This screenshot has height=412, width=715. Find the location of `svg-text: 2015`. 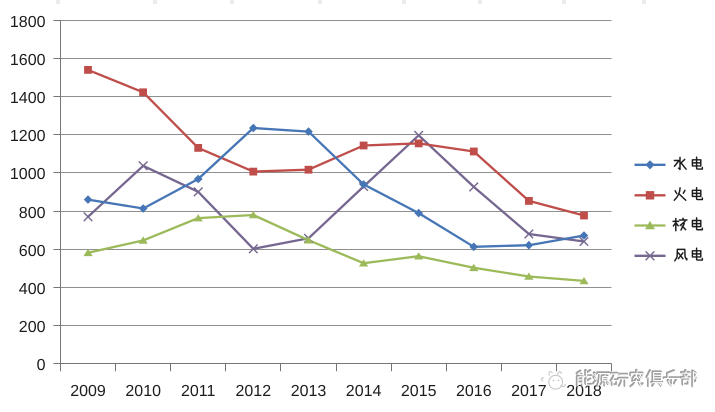

svg-text: 2015 is located at coordinates (419, 391).